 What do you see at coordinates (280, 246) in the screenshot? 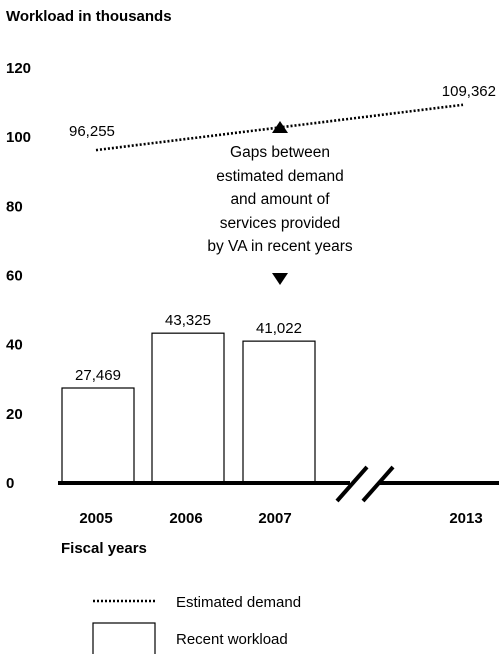
I see `annotation-line-5: by VA in recent years` at bounding box center [280, 246].